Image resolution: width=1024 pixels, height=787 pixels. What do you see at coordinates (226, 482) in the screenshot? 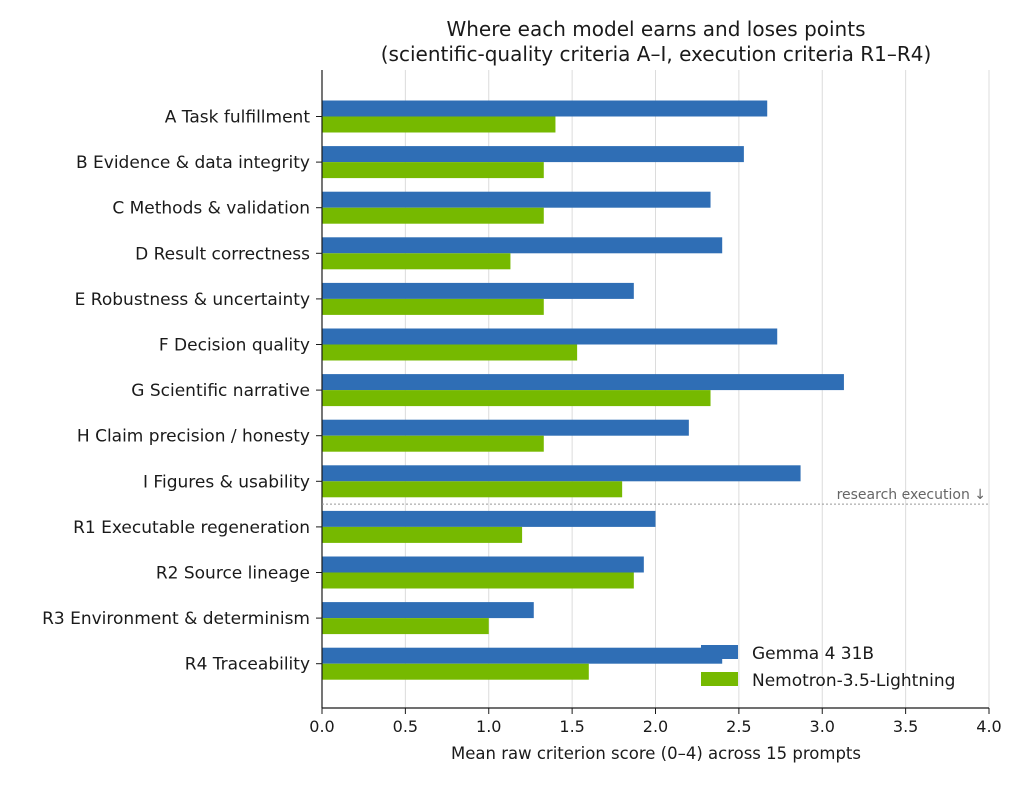
I see `category-label: I Figures & usability` at bounding box center [226, 482].